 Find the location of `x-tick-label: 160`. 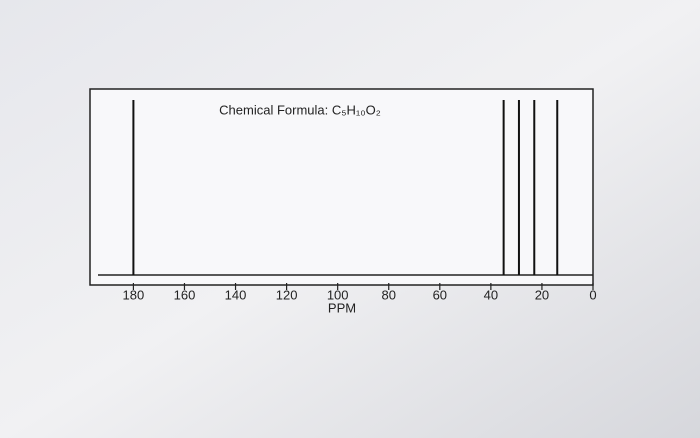

x-tick-label: 160 is located at coordinates (185, 294).